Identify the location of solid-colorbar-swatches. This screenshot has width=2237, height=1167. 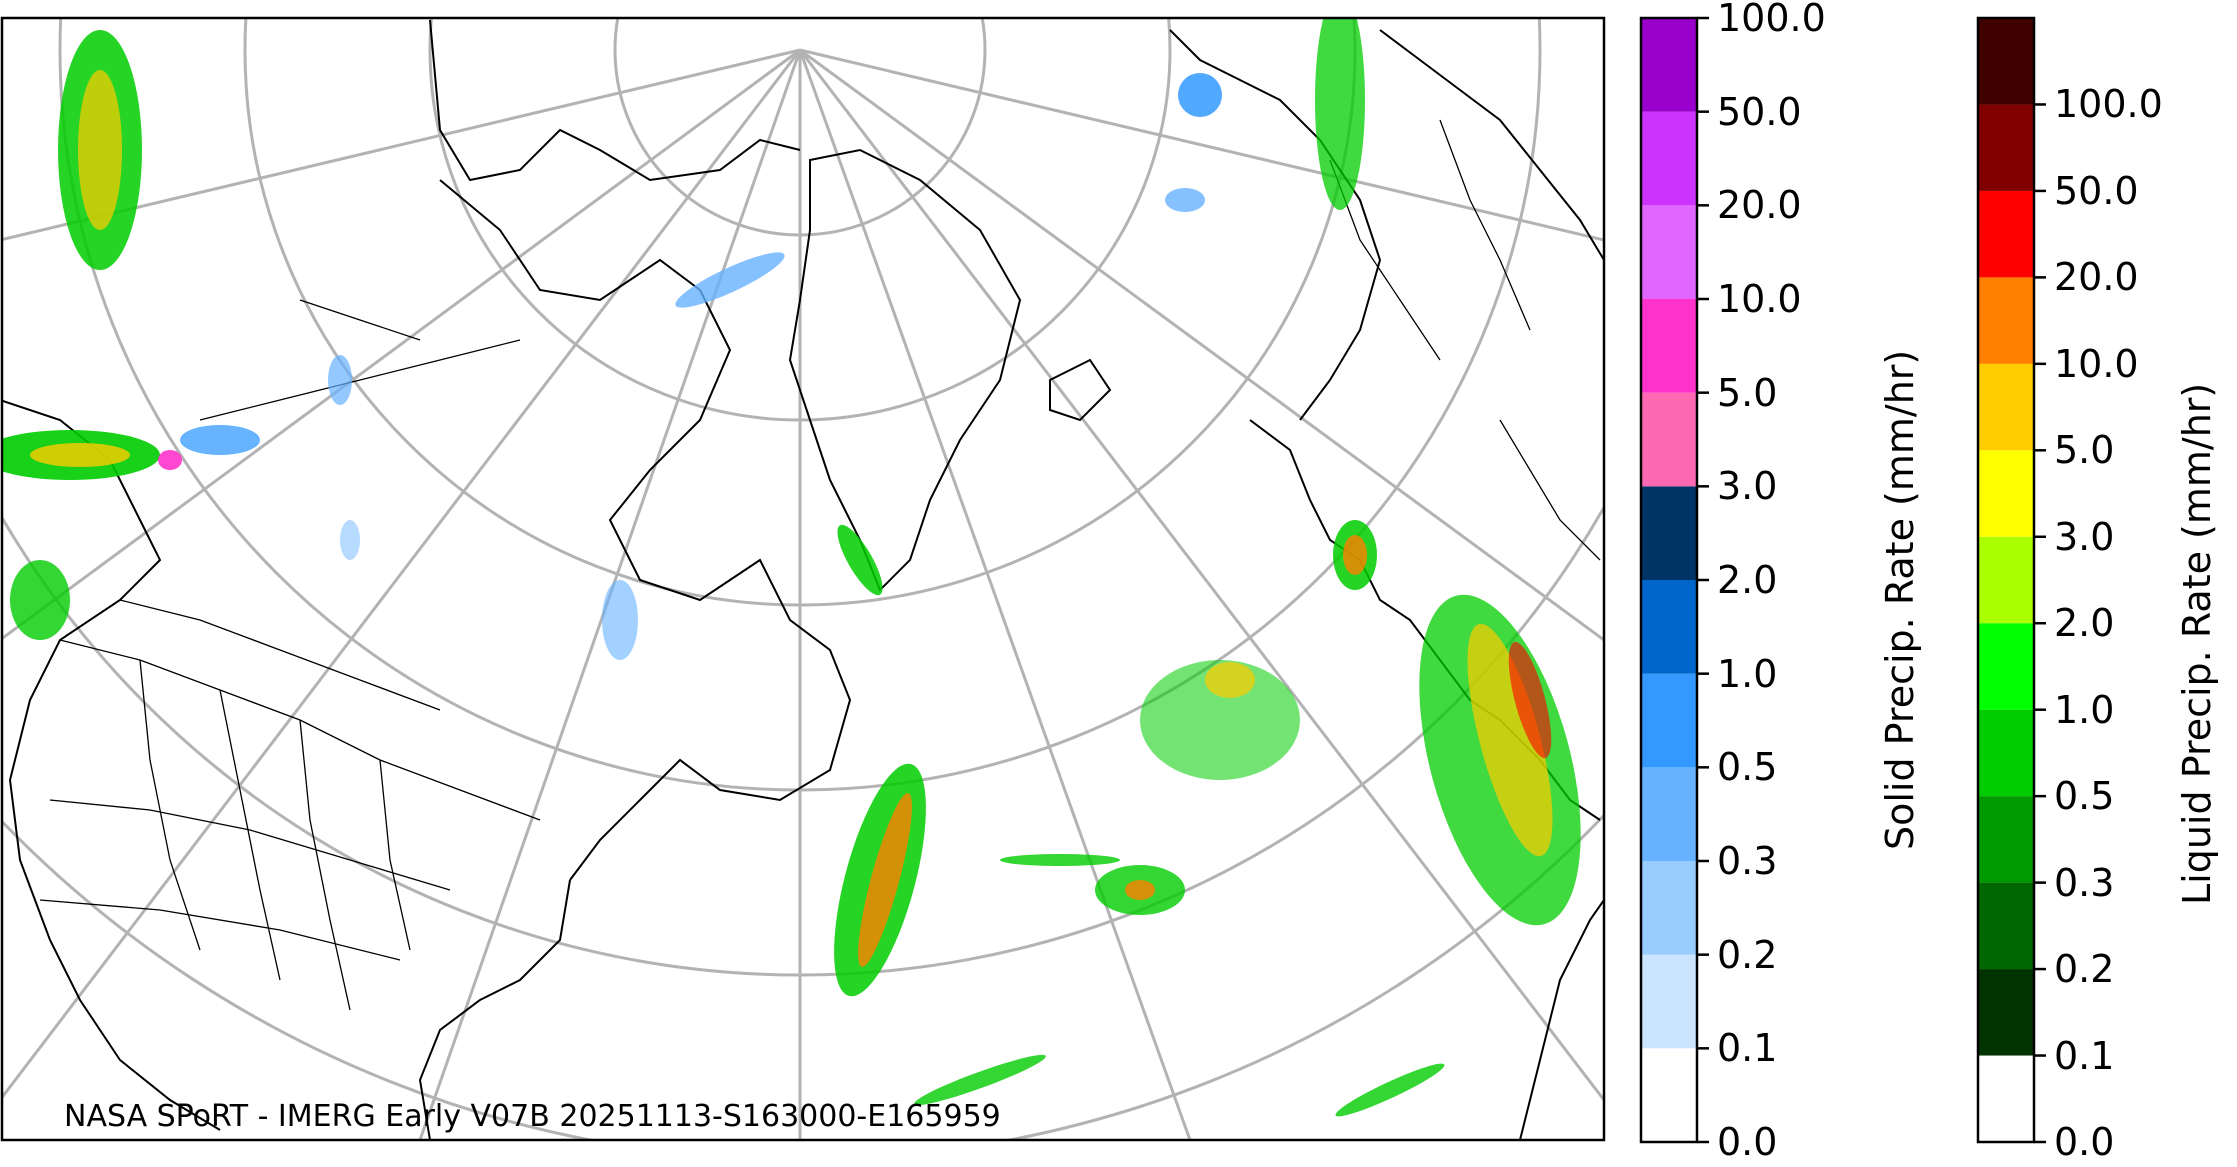
(1674, 580).